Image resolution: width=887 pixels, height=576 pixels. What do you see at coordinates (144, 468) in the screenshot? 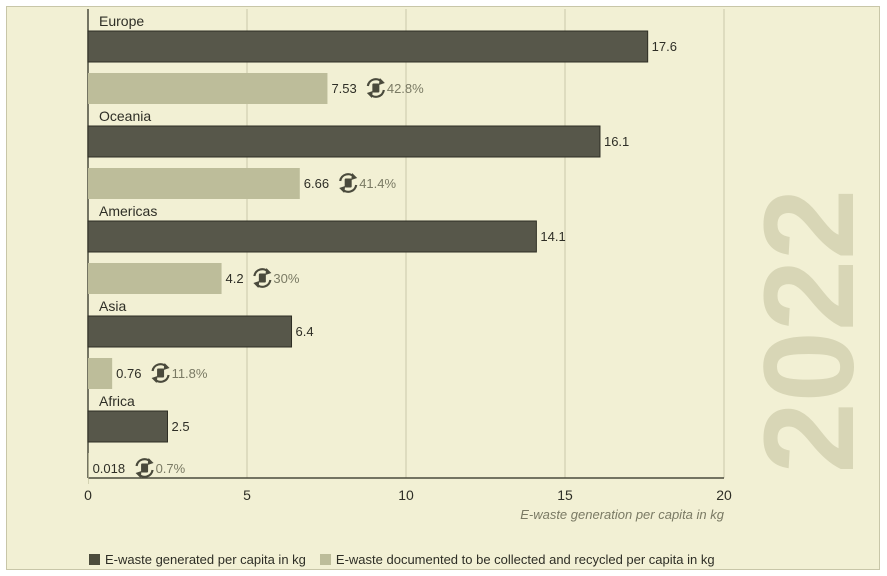
I see `recycle-icon-africa` at bounding box center [144, 468].